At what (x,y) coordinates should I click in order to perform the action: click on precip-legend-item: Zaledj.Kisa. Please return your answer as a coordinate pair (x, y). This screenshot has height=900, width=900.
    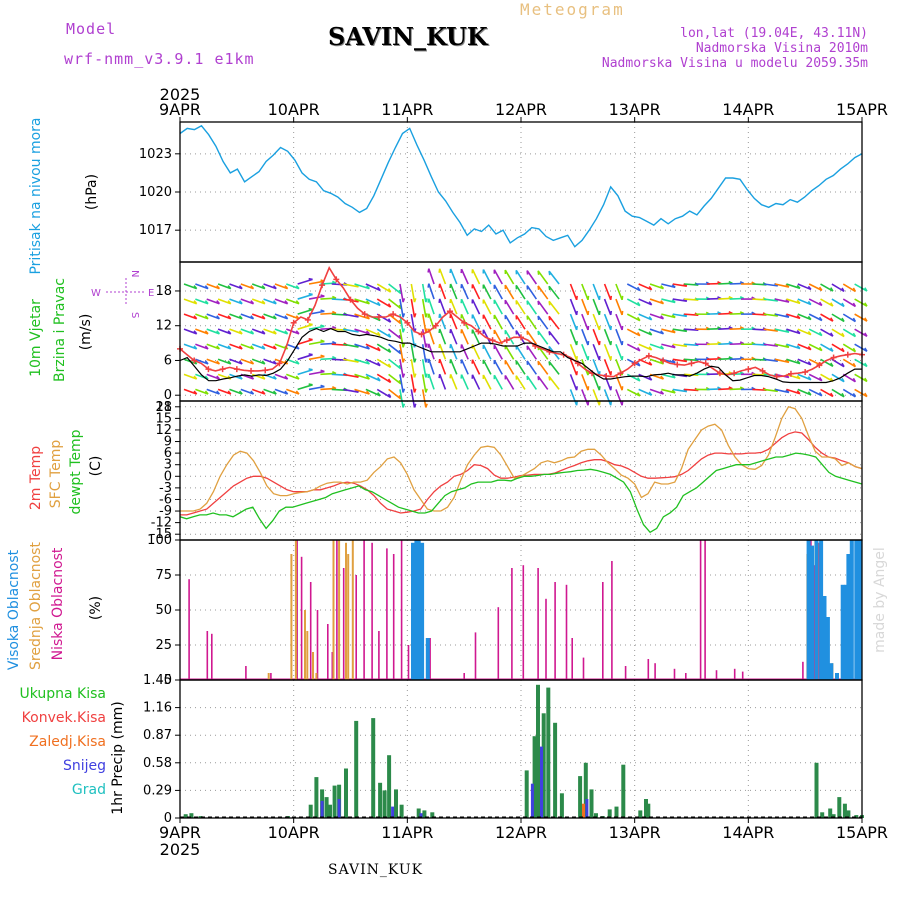
    Looking at the image, I should click on (67, 742).